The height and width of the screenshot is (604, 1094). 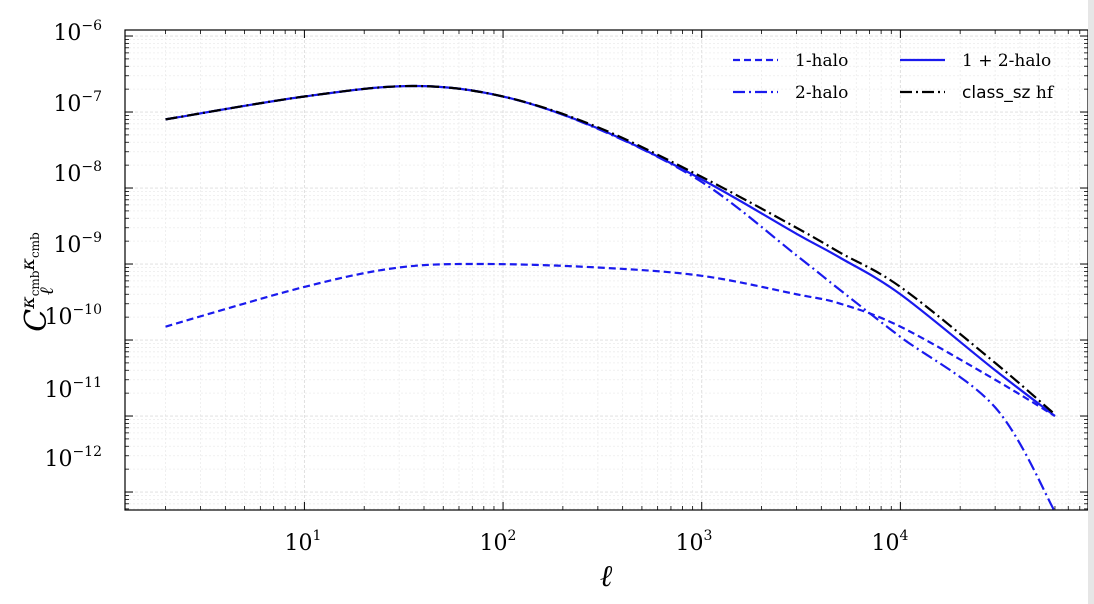 I want to click on legend-label: class_sz hf, so click(x=1008, y=93).